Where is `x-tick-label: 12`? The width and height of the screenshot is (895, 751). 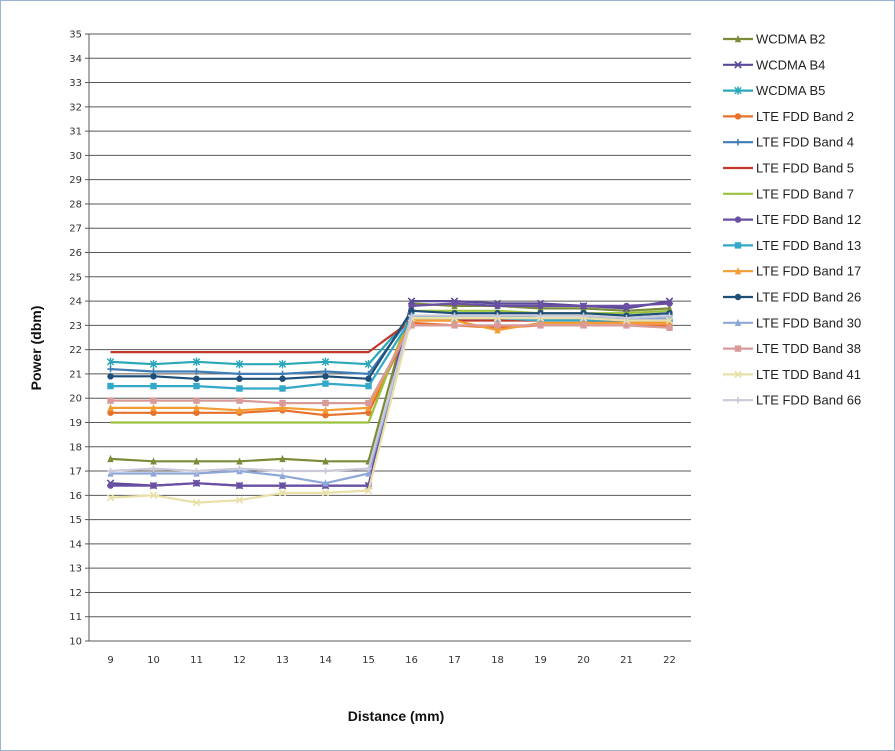
x-tick-label: 12 is located at coordinates (239, 660).